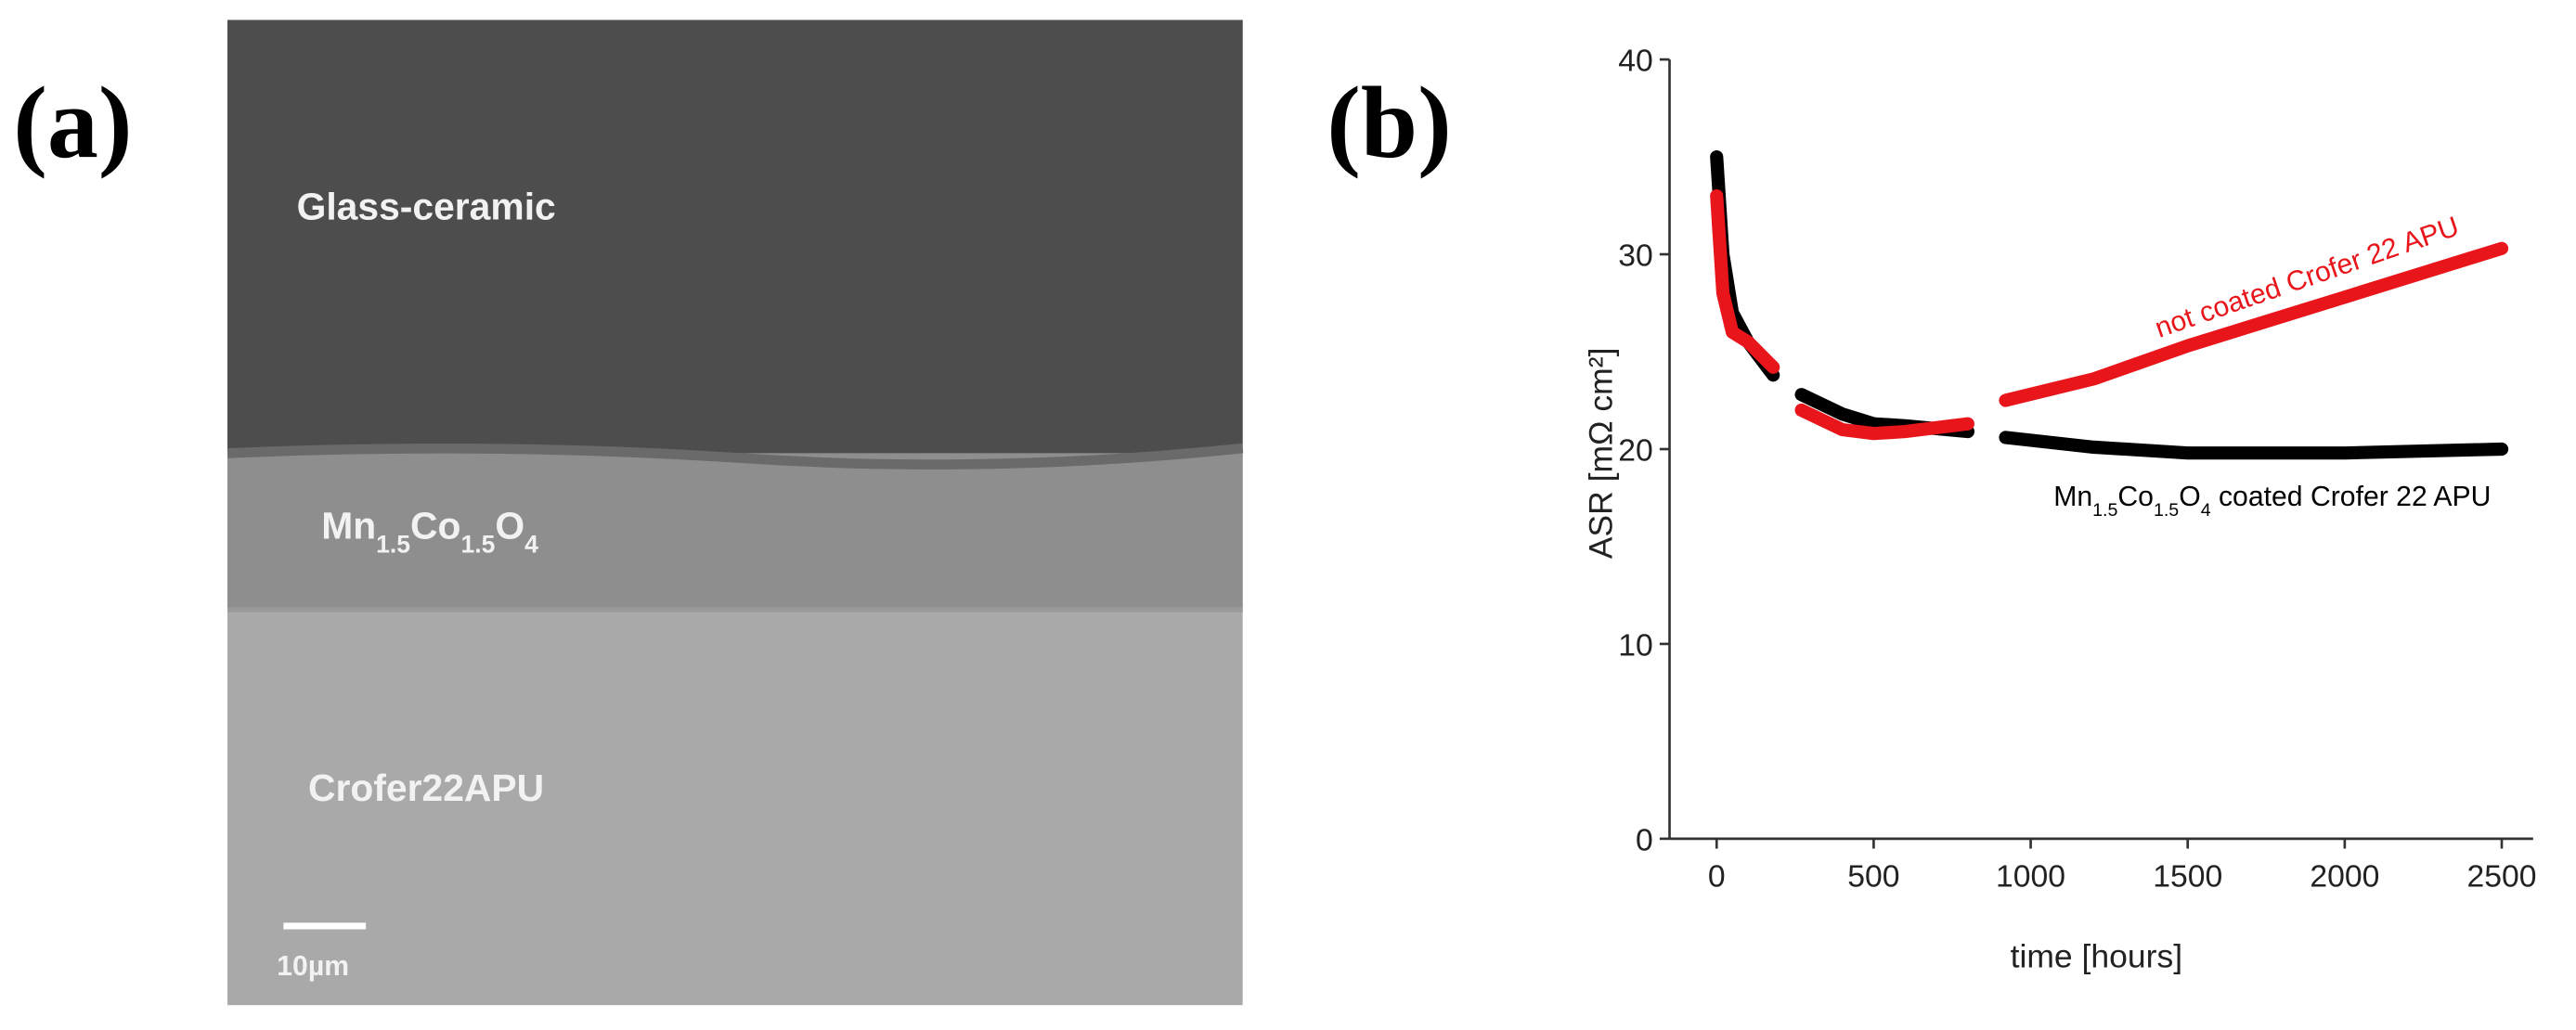  I want to click on layer-label: Mn1.5Co1.5O4, so click(429, 532).